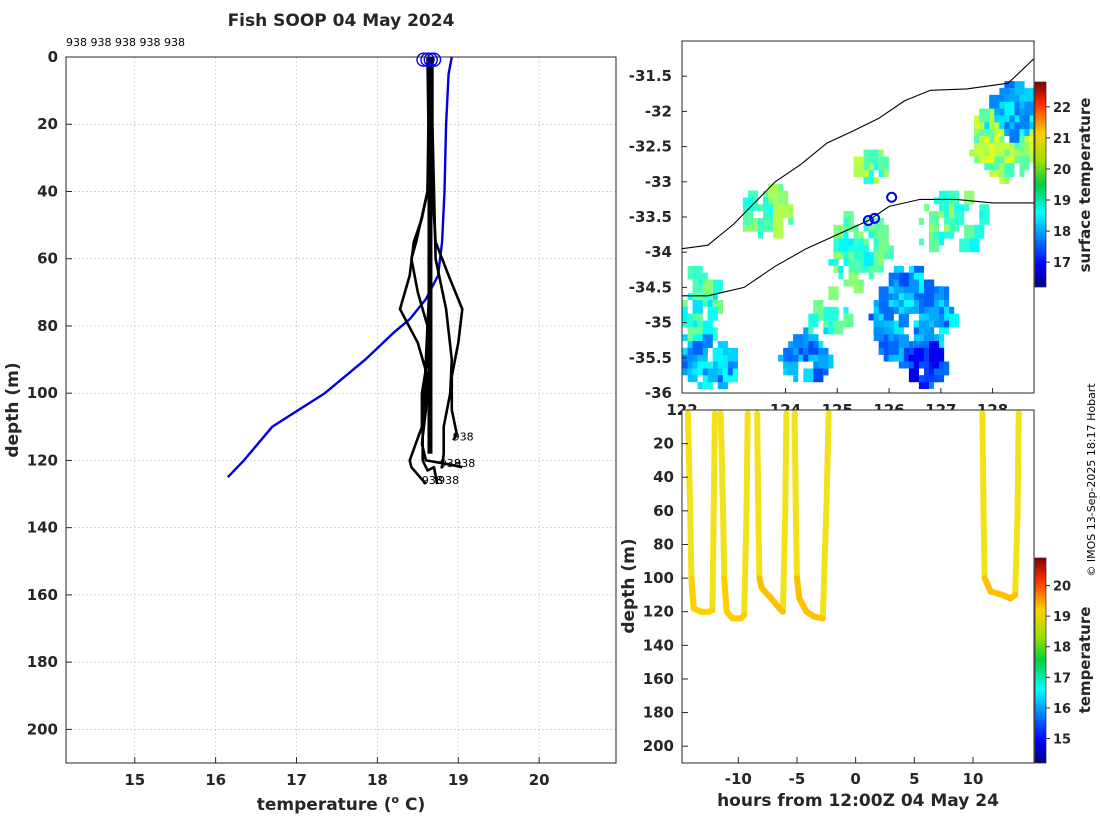 The width and height of the screenshot is (1100, 820). What do you see at coordinates (880, 209) in the screenshot?
I see `position-markers` at bounding box center [880, 209].